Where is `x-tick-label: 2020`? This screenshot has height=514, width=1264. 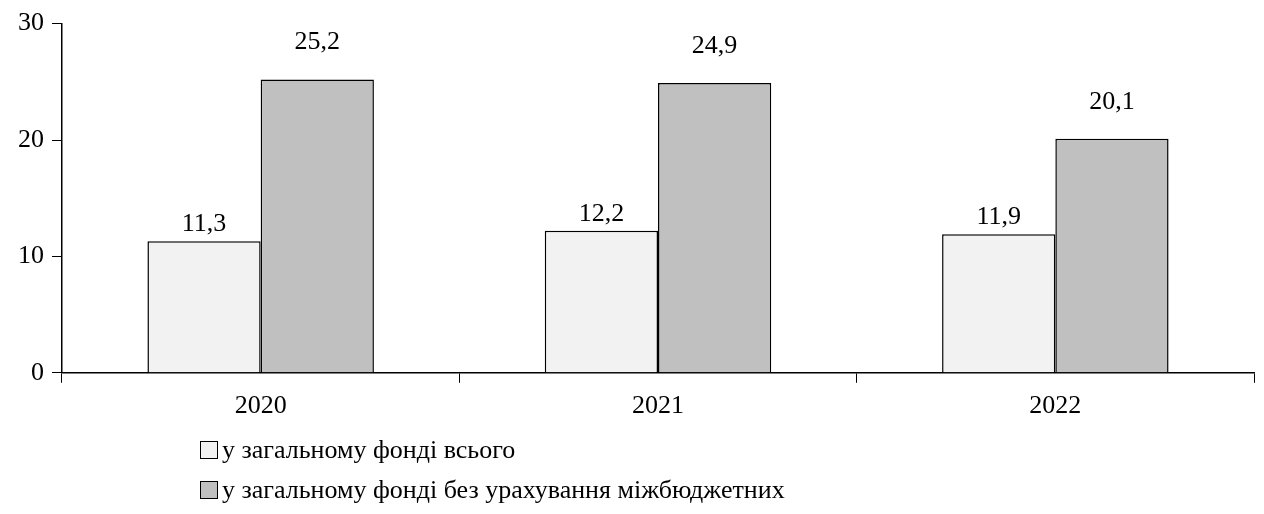 x-tick-label: 2020 is located at coordinates (260, 405).